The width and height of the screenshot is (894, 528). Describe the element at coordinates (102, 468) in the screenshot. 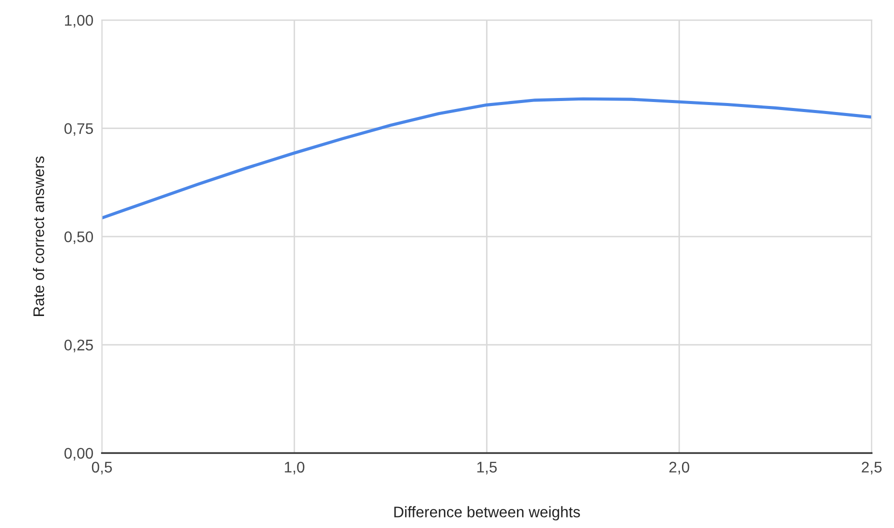

I see `x-tick-label: 0,5` at that location.